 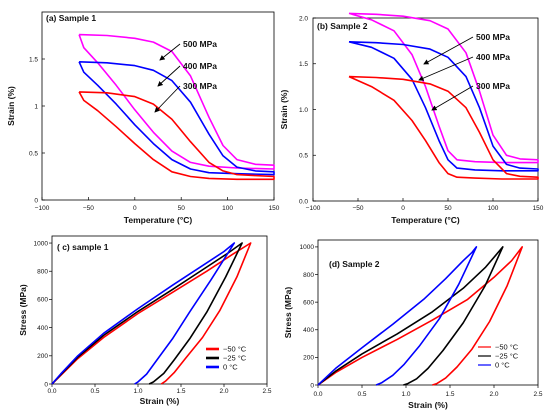 I want to click on y-tick-label: 0.0, so click(x=303, y=201).